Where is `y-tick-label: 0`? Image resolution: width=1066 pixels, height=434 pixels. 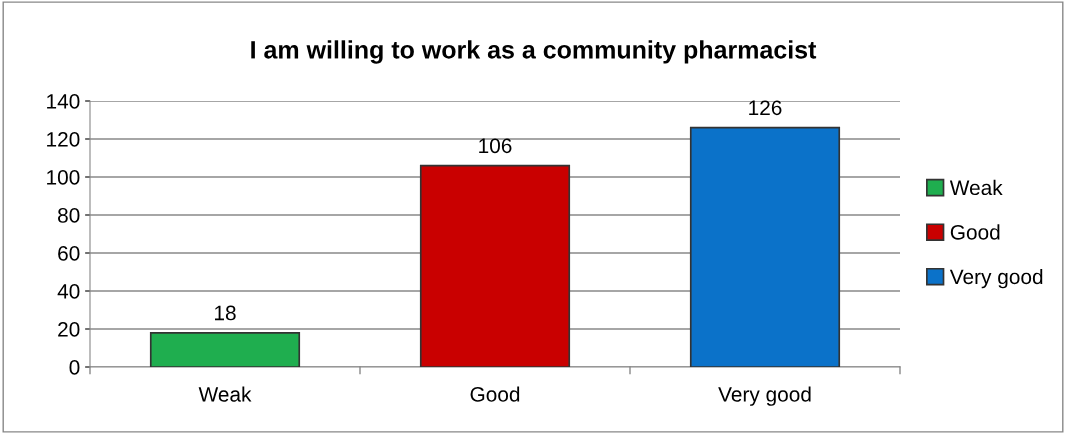
y-tick-label: 0 is located at coordinates (74, 367).